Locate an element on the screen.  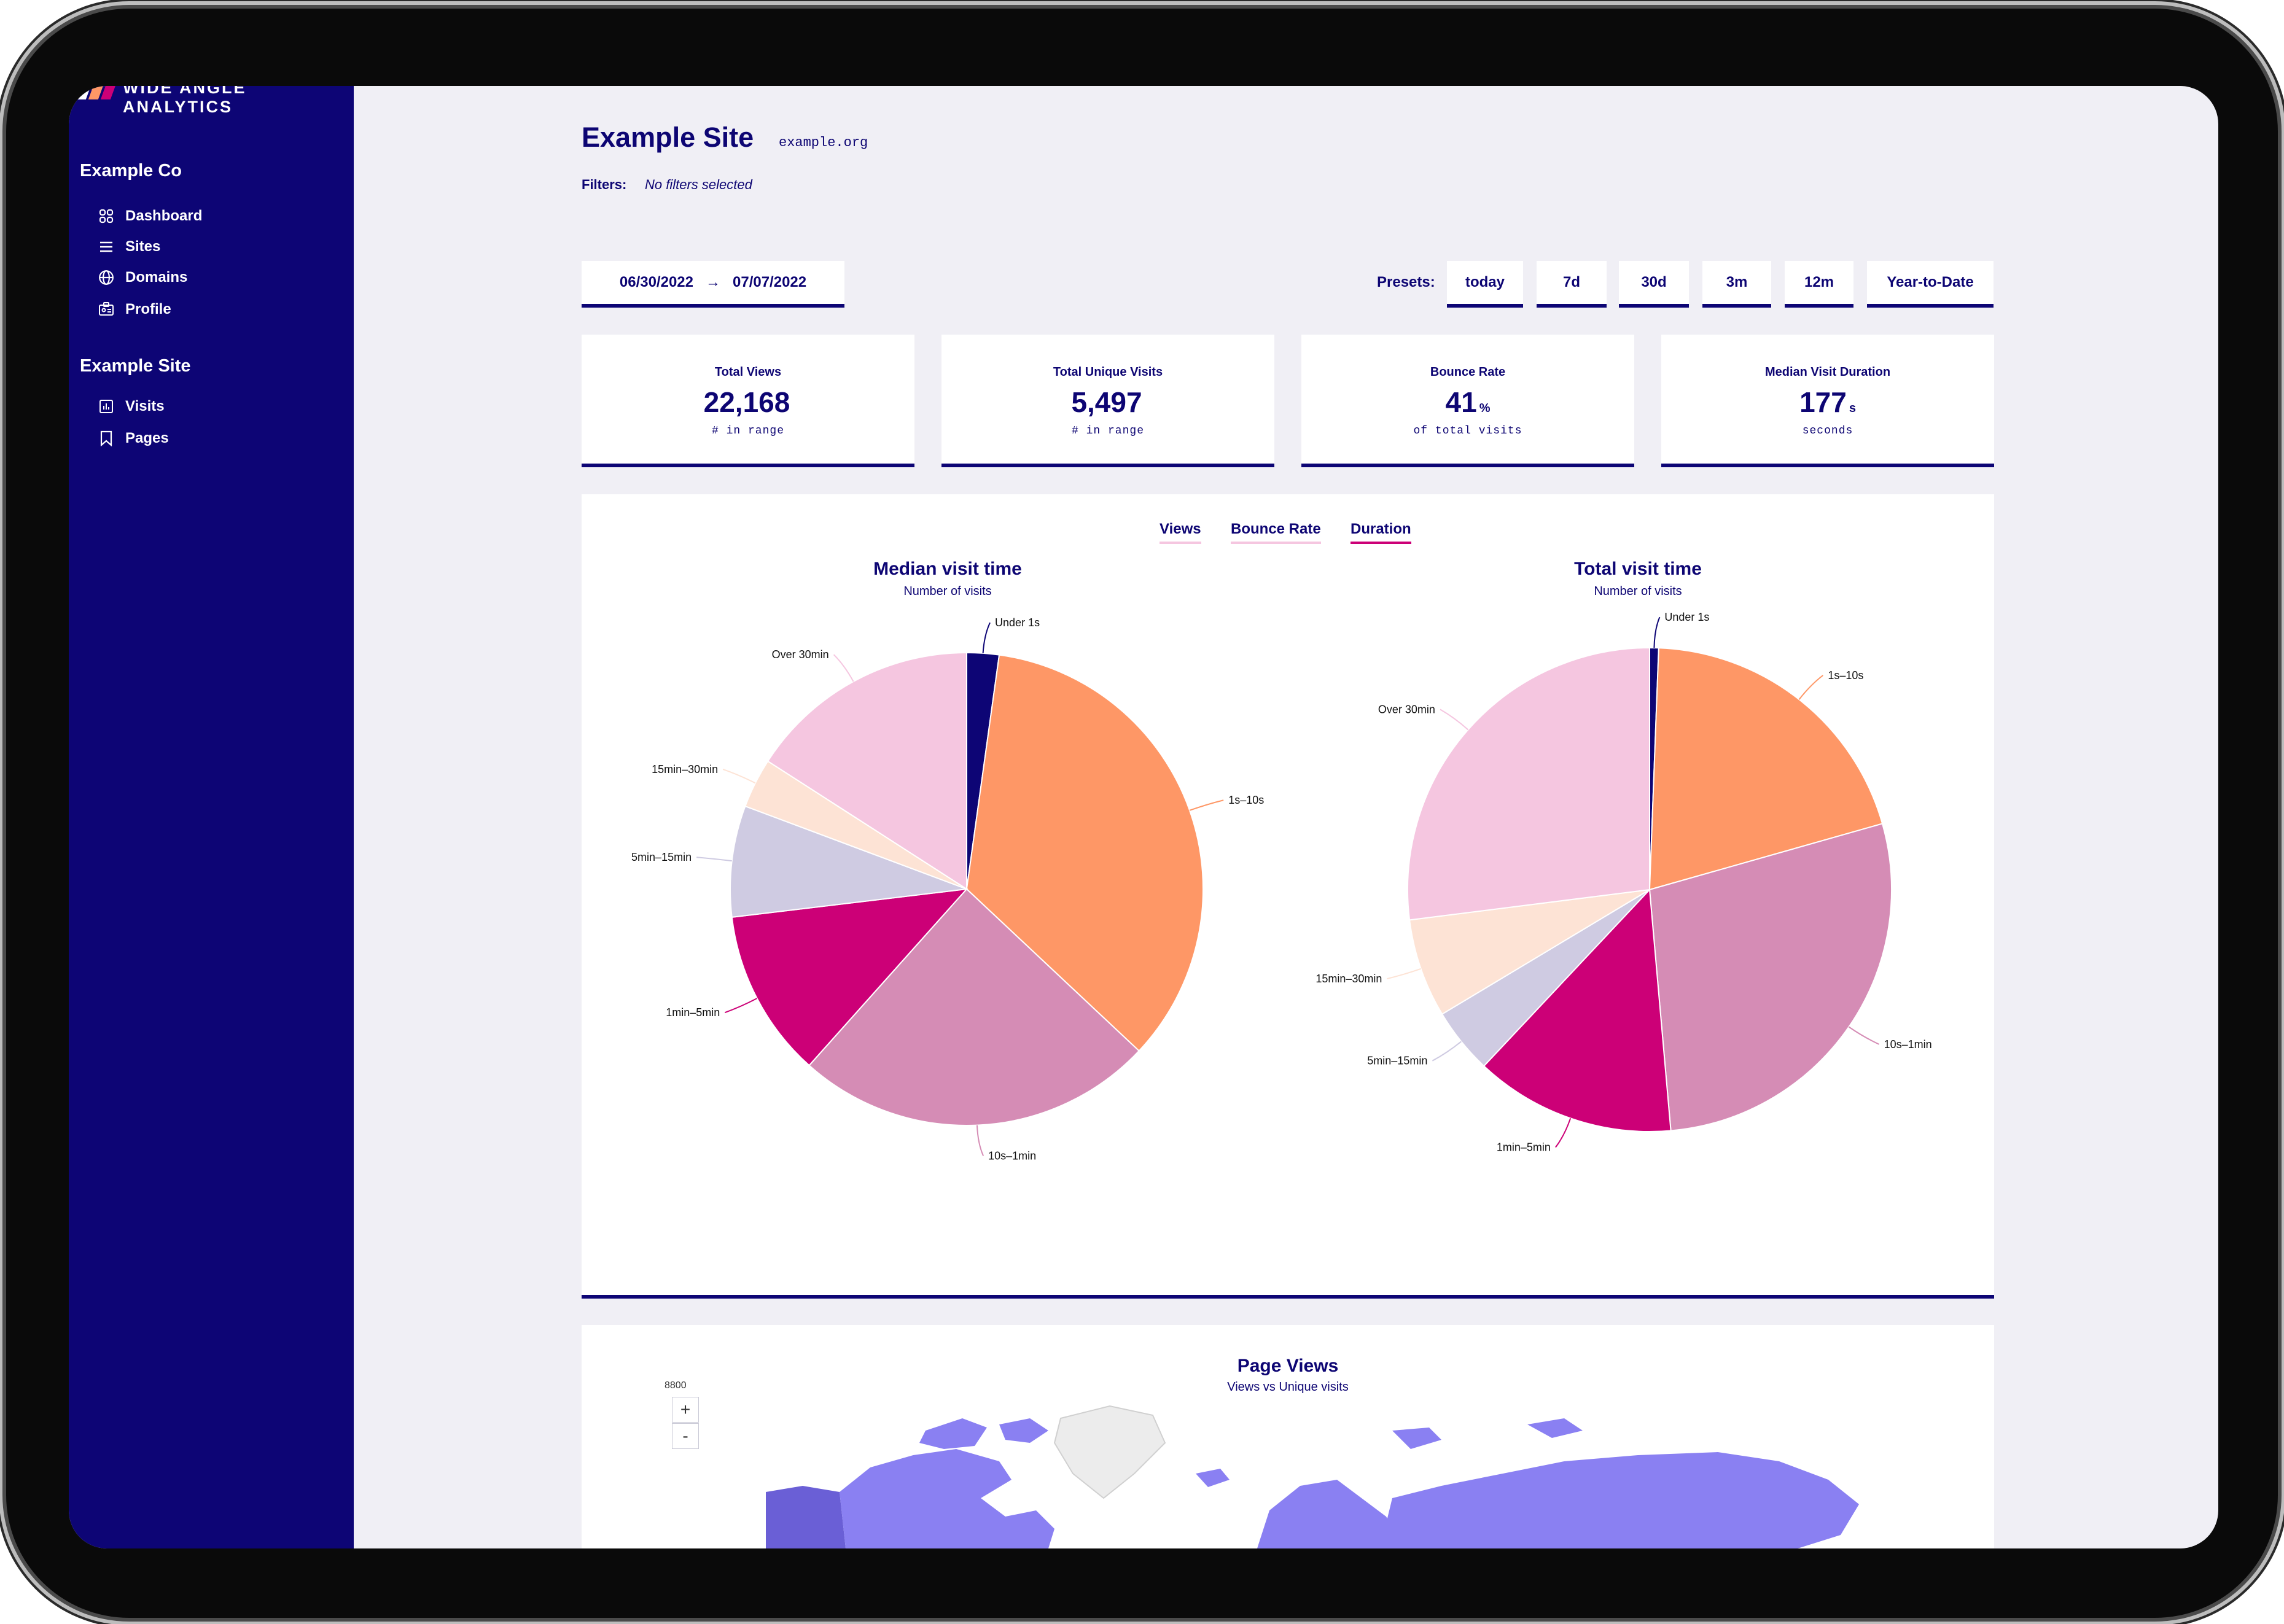
world-map is located at coordinates (1313, 1476).